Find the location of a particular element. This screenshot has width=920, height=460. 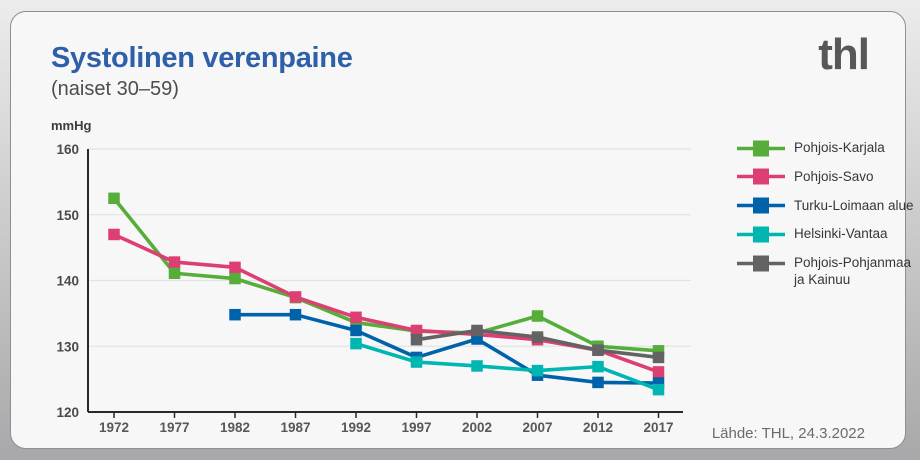

unit-label: mmHg is located at coordinates (71, 125).